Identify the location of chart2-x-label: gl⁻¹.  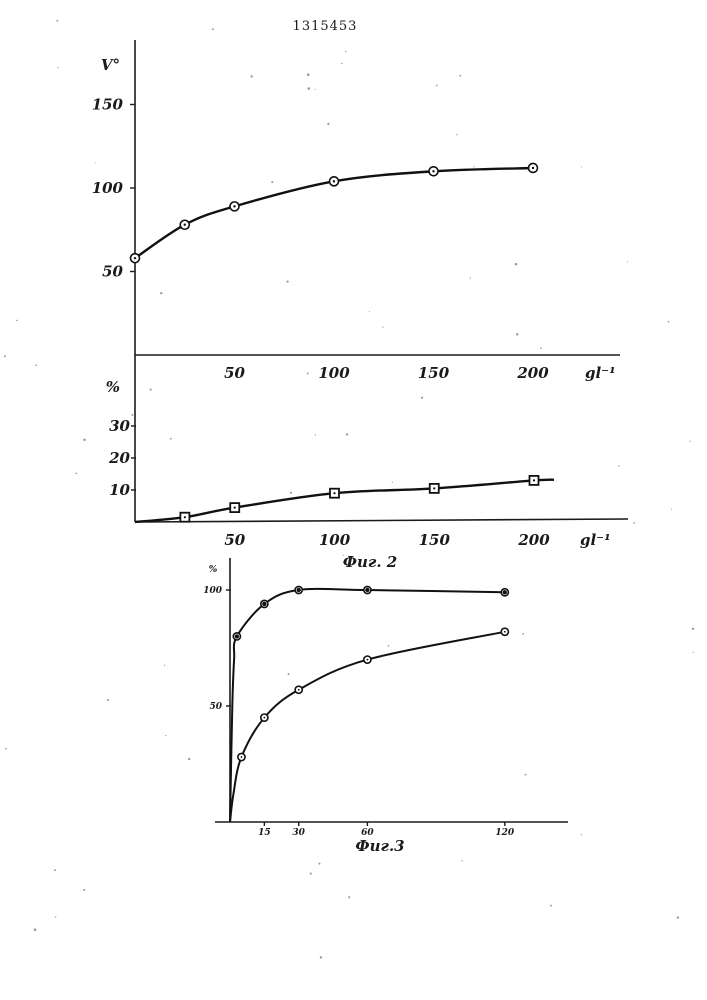
(595, 540).